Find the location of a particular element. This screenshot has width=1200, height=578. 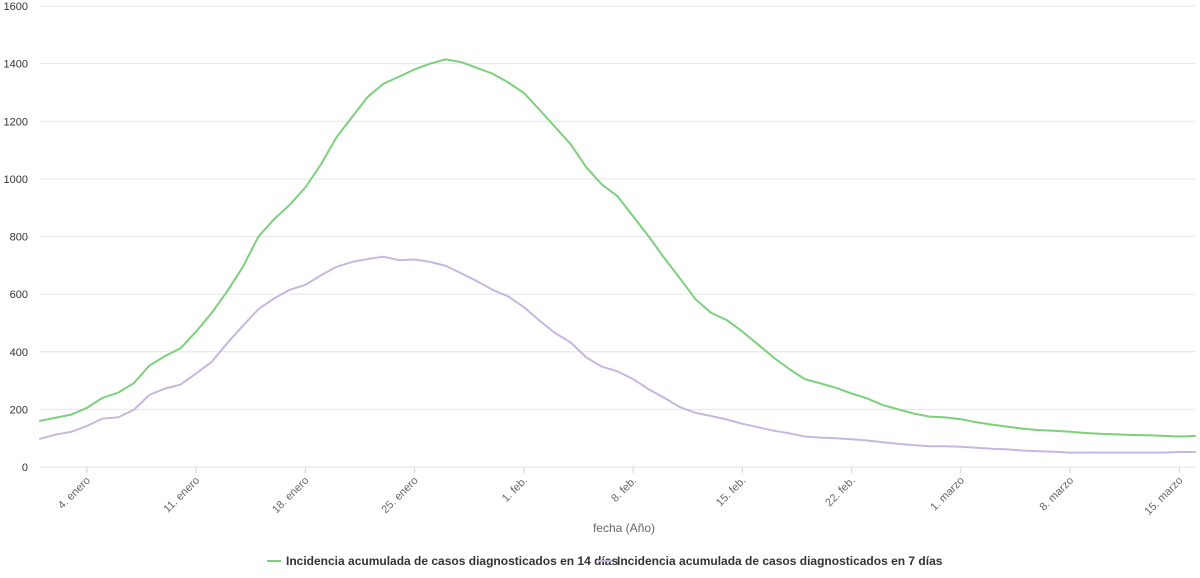

x-tick-label: 18. enero is located at coordinates (290, 495).